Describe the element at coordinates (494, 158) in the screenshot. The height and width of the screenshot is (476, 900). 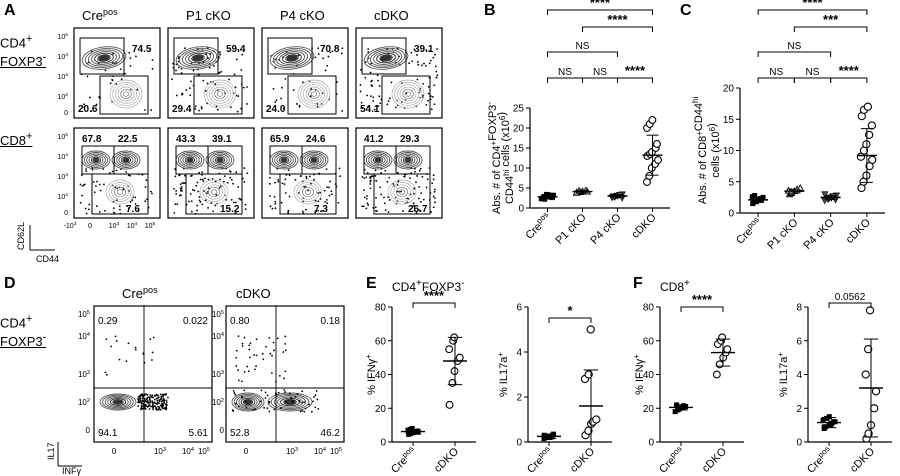
I see `ylabel-B-0: Abs. # of CD4+FOXP3-` at that location.